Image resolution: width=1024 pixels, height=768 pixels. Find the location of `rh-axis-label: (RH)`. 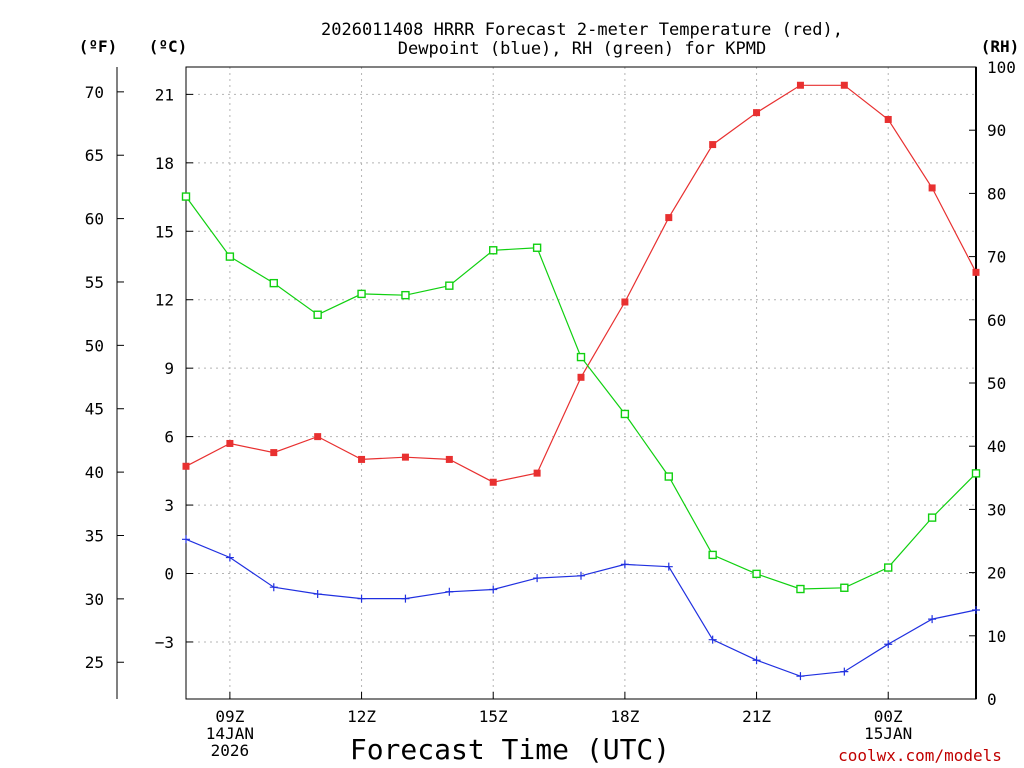

rh-axis-label: (RH) is located at coordinates (1000, 46).